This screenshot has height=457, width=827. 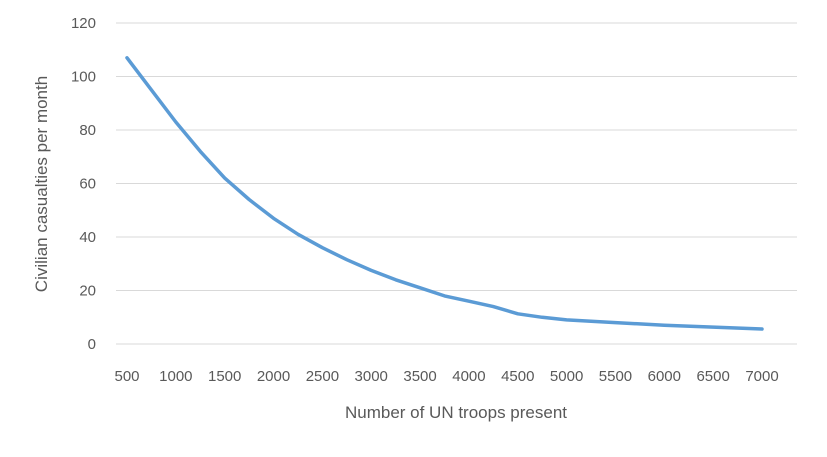 What do you see at coordinates (41, 184) in the screenshot?
I see `y-axis-title: Civilian casualties per month` at bounding box center [41, 184].